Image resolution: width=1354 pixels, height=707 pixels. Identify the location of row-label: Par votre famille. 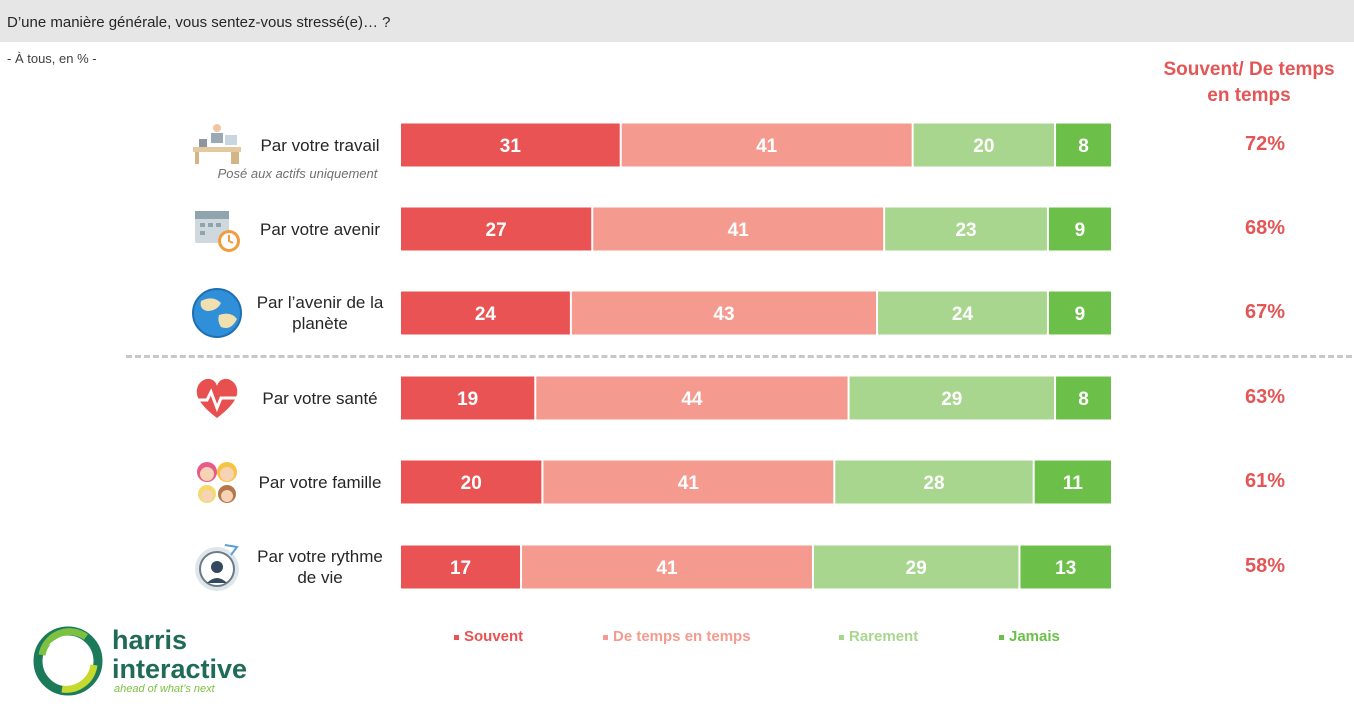
(320, 482).